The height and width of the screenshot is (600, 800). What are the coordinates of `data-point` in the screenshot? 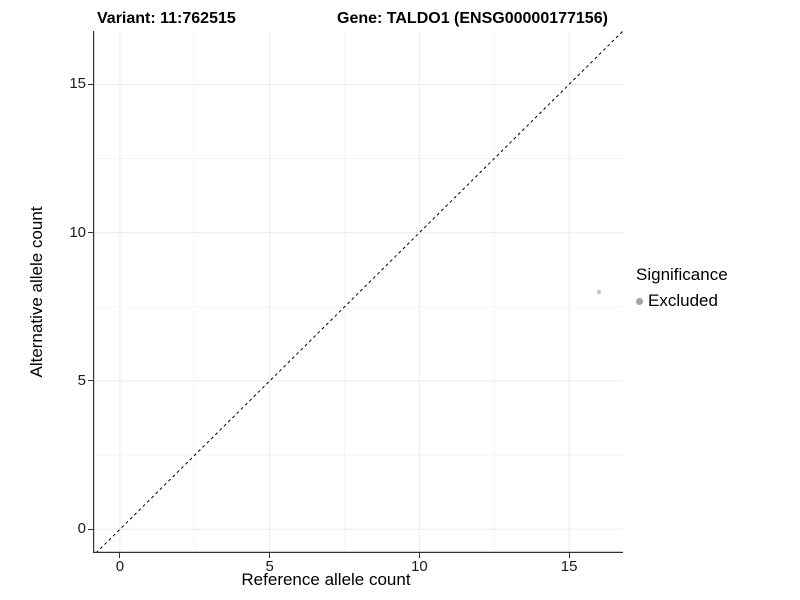 It's located at (599, 292).